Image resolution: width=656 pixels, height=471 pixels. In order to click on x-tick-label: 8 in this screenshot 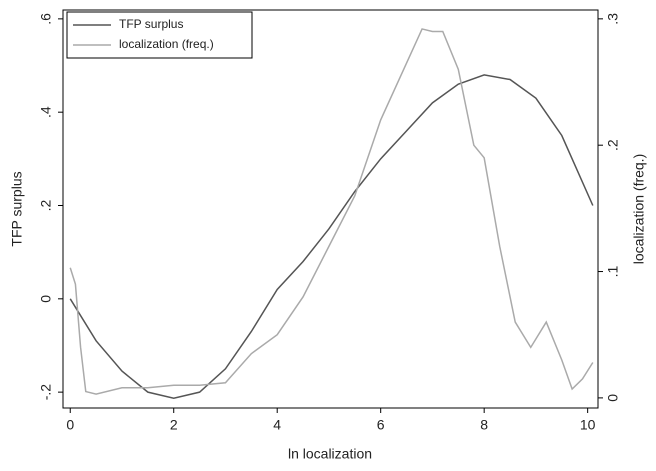, I will do `click(484, 425)`.